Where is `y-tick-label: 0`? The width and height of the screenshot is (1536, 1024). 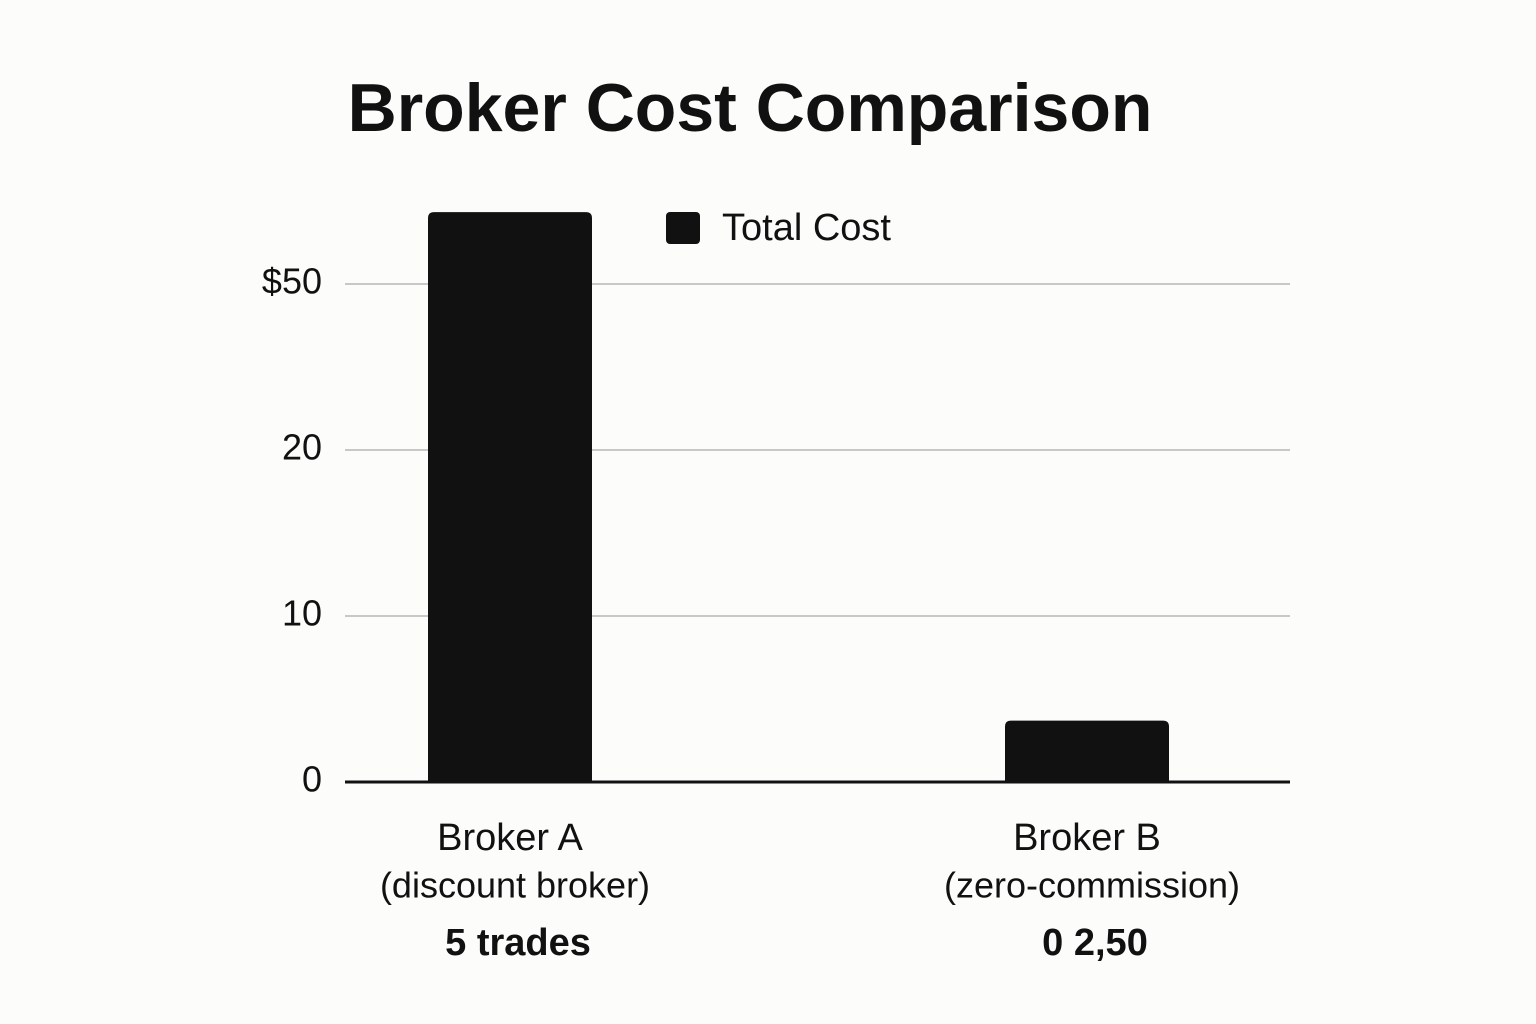 y-tick-label: 0 is located at coordinates (312, 779).